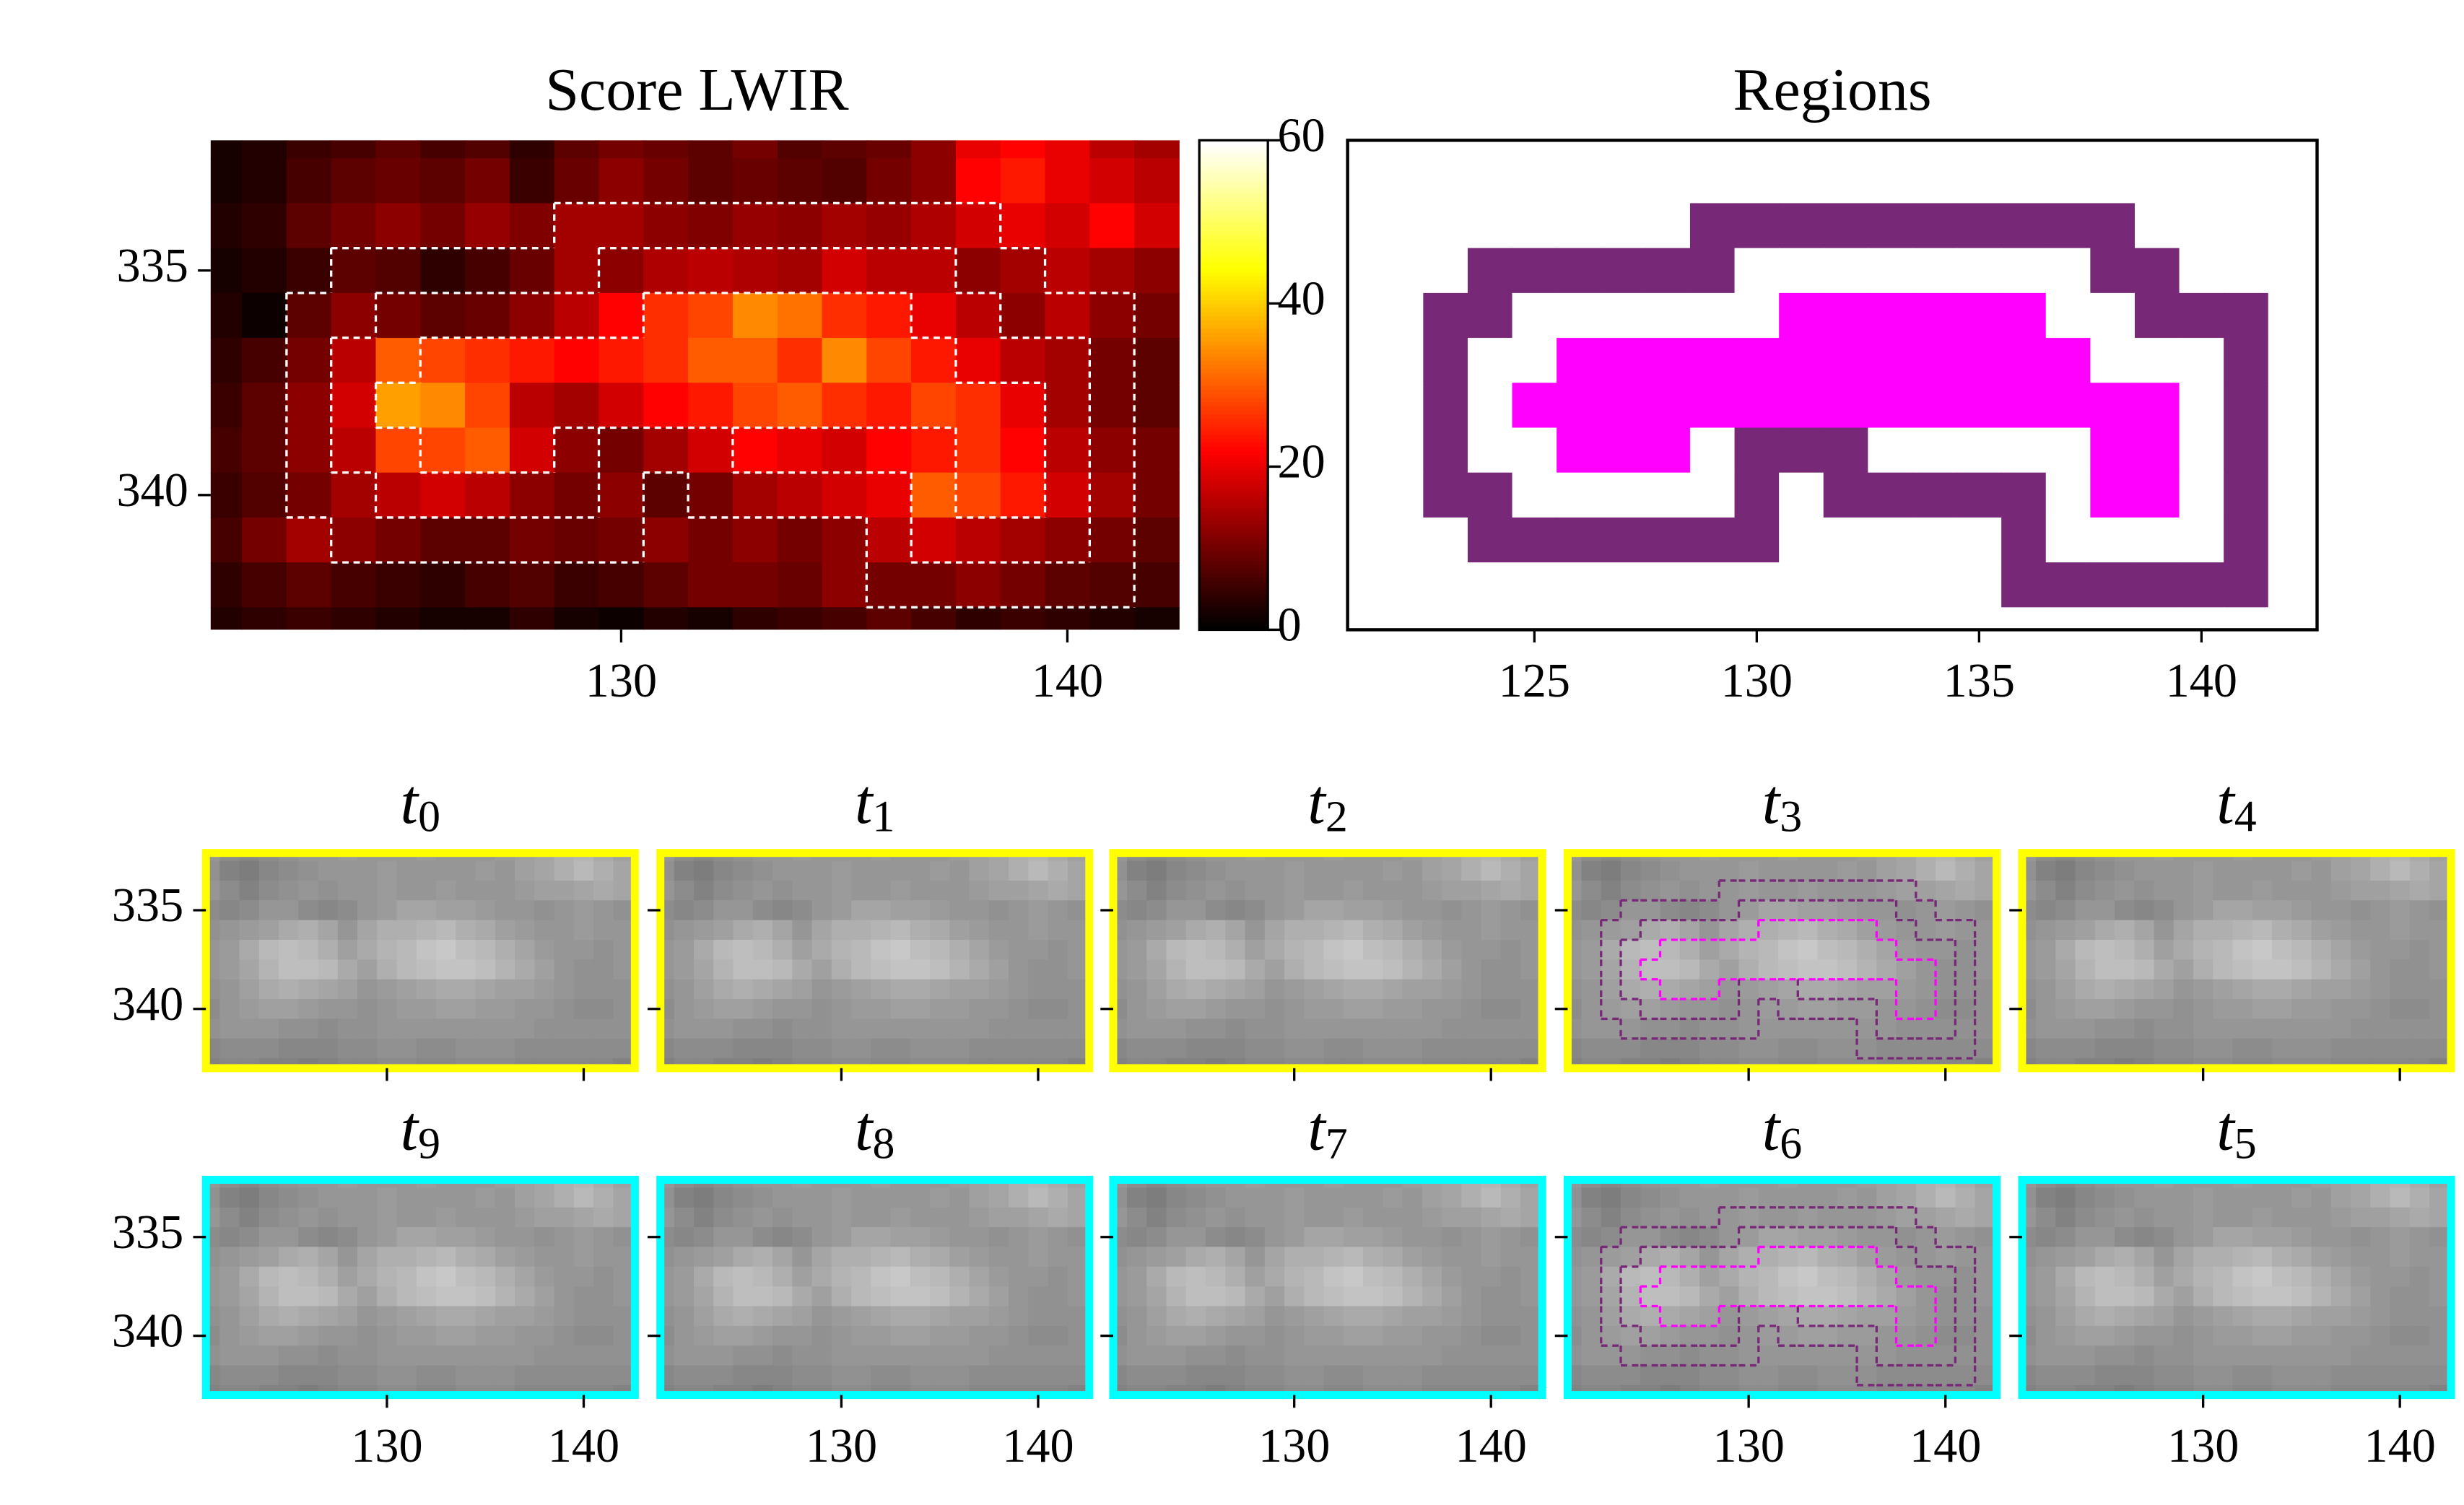 The width and height of the screenshot is (2464, 1505). I want to click on frame-subscript: 8, so click(884, 1143).